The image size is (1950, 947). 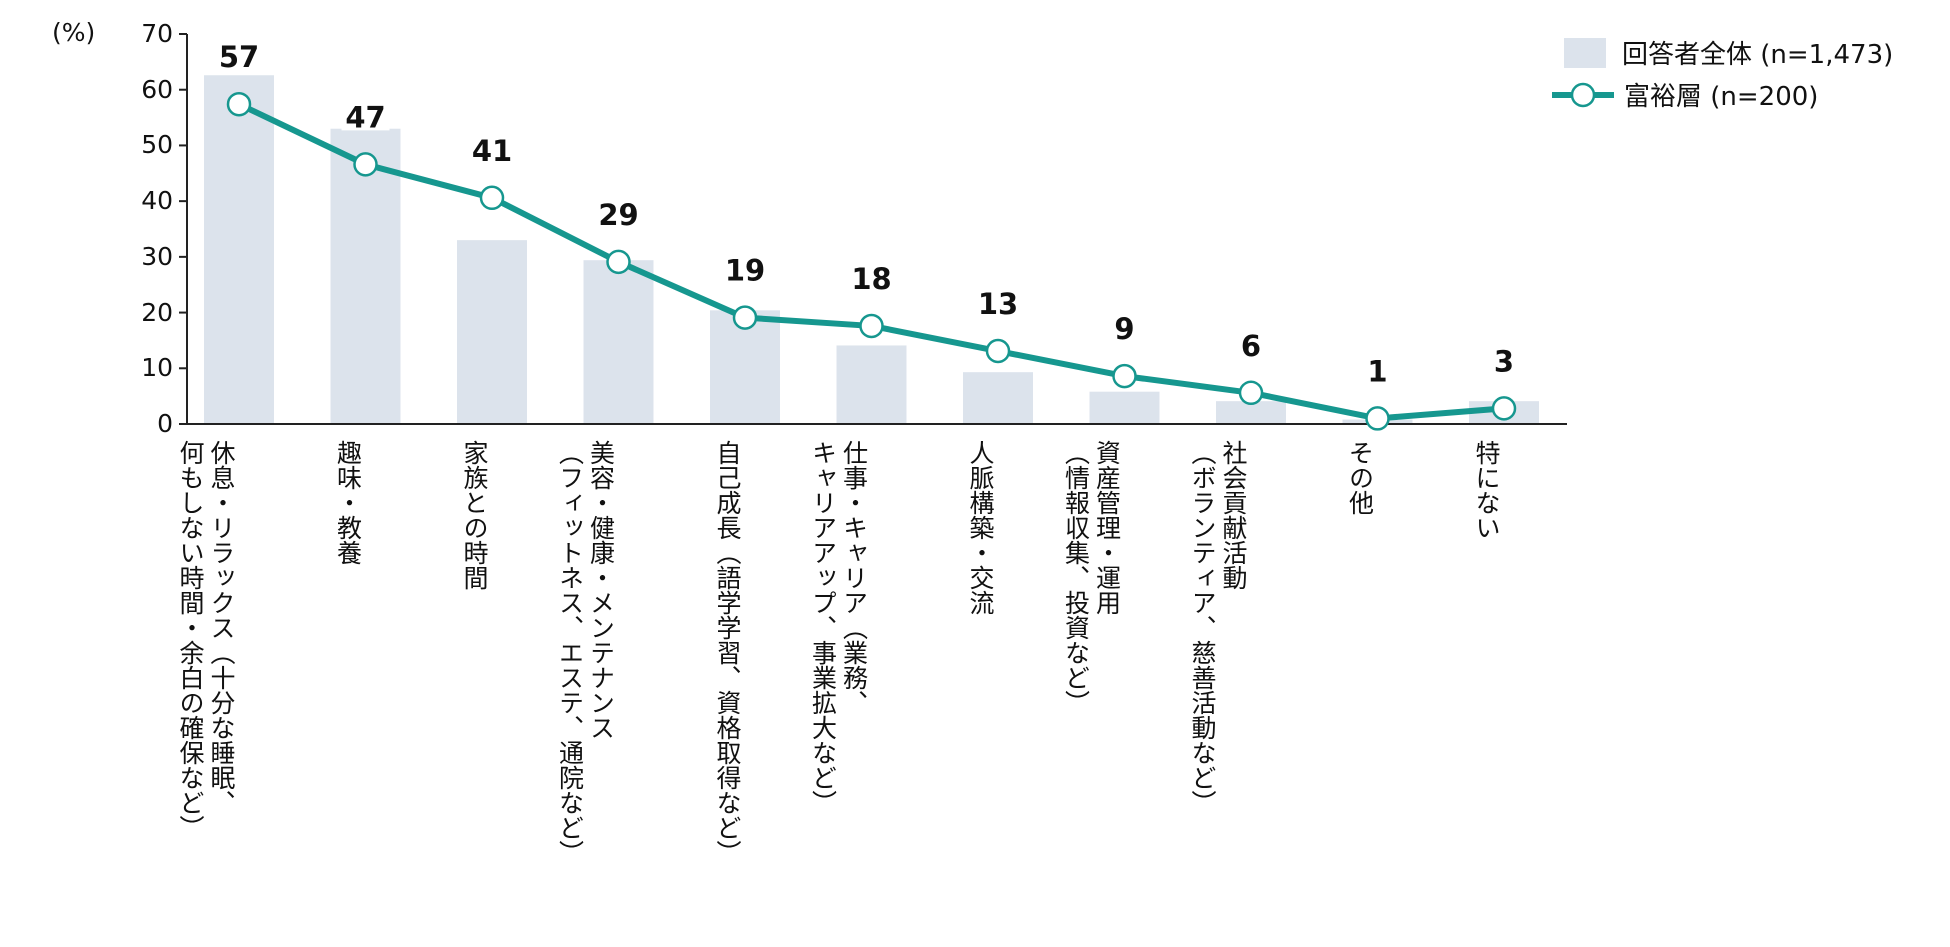 I want to click on category-label-line: 人脈構築・交流, so click(x=980, y=527).